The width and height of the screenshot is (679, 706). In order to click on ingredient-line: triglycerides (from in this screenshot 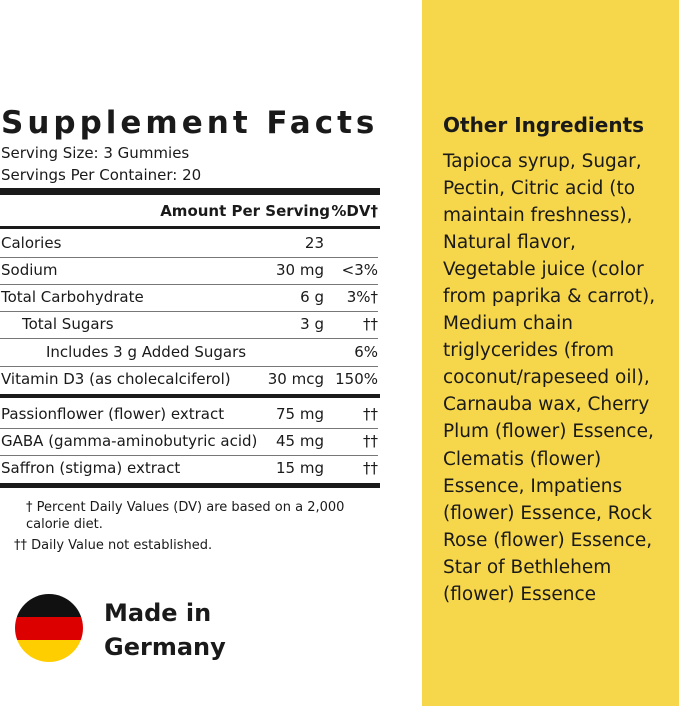, I will do `click(529, 351)`.